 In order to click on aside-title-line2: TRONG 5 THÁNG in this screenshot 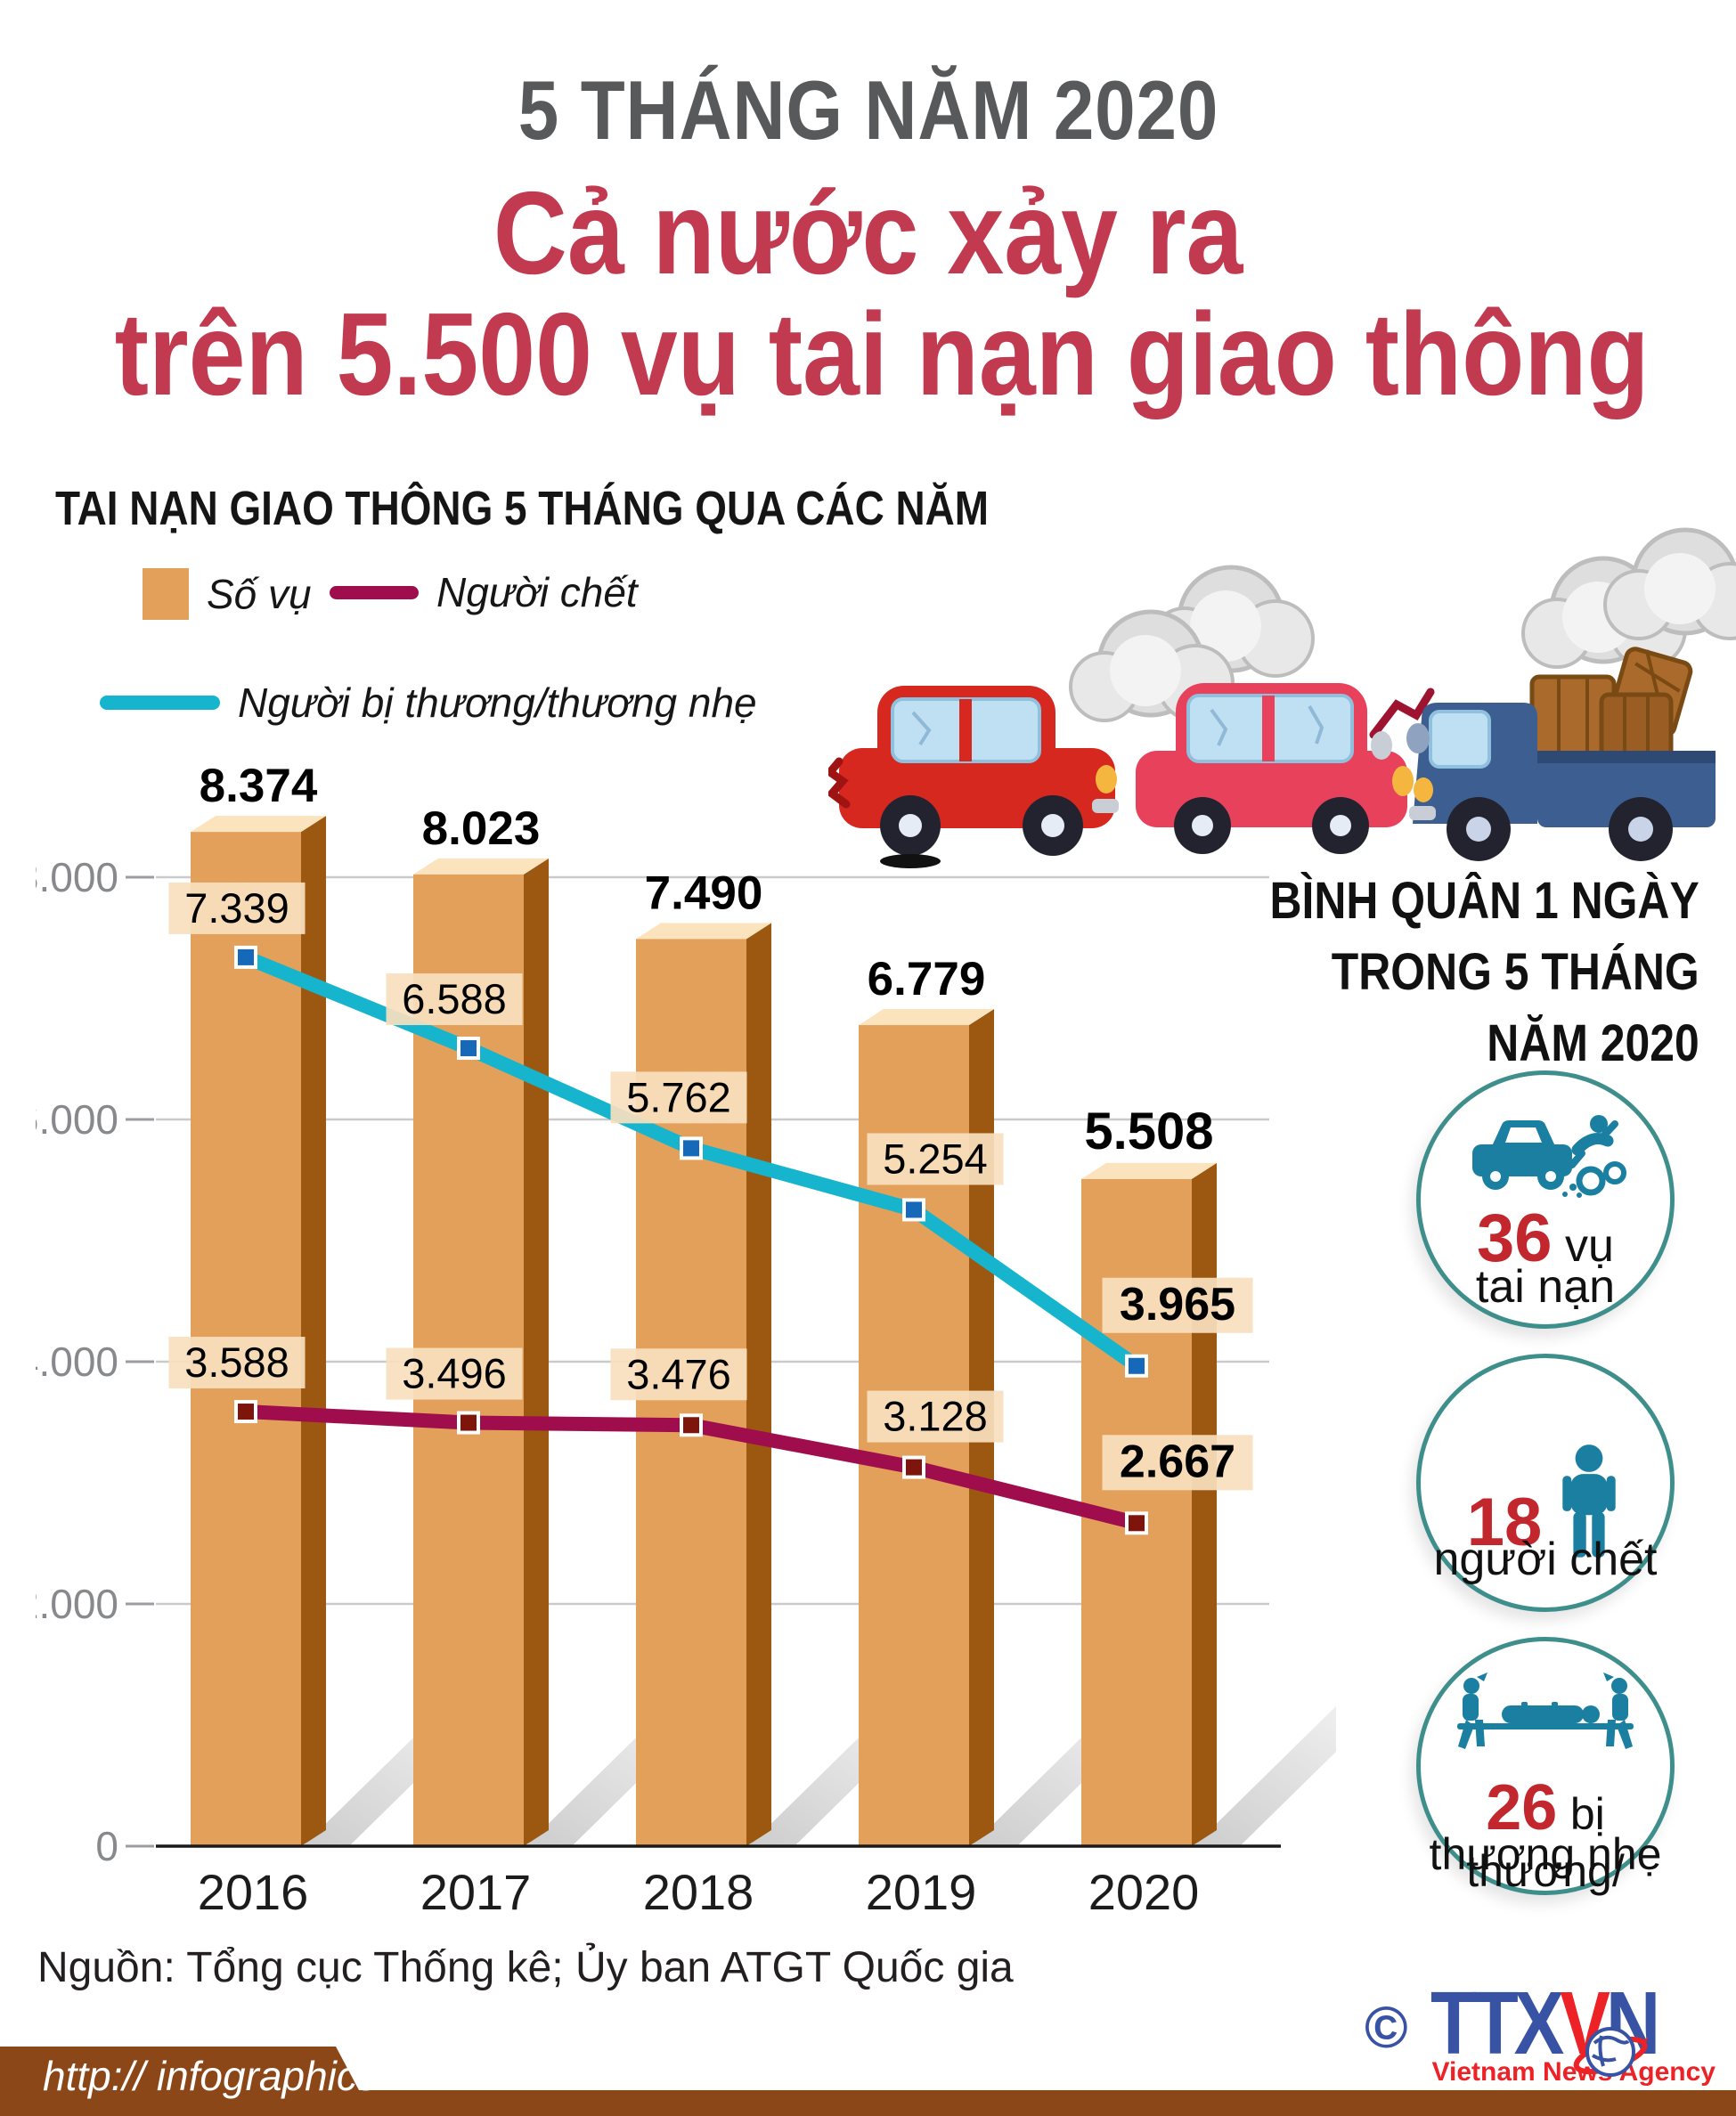, I will do `click(1515, 972)`.